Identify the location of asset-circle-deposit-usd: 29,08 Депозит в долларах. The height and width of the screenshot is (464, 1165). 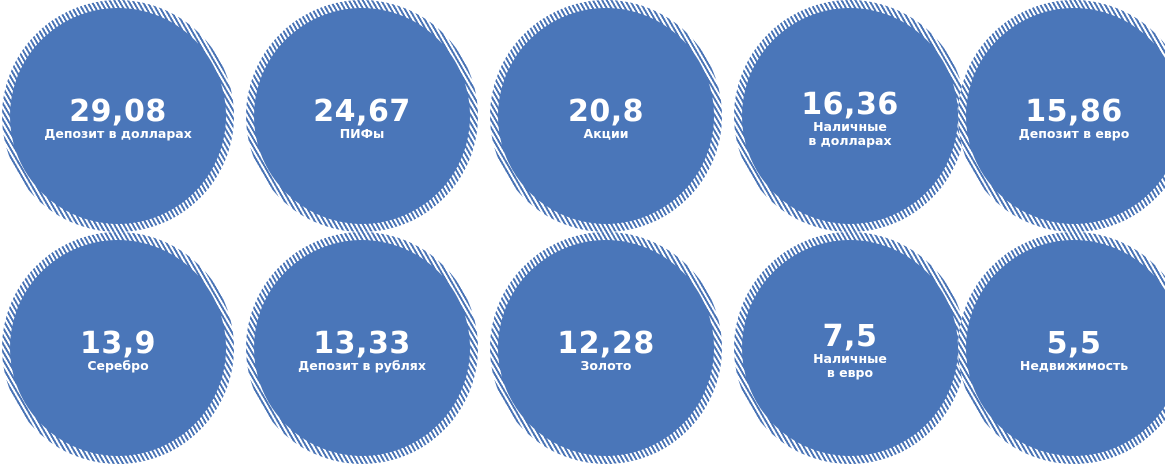
(118, 116).